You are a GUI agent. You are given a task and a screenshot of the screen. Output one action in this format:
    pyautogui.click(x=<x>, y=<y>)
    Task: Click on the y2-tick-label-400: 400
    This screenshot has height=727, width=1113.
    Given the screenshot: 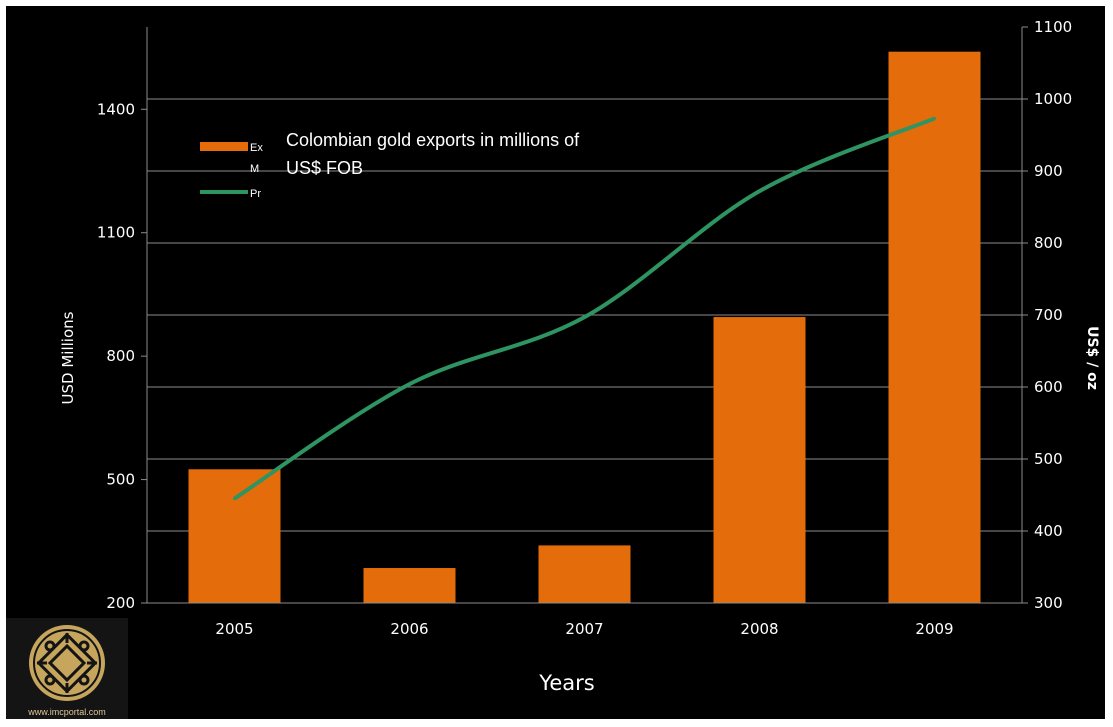 What is the action you would take?
    pyautogui.click(x=1048, y=531)
    